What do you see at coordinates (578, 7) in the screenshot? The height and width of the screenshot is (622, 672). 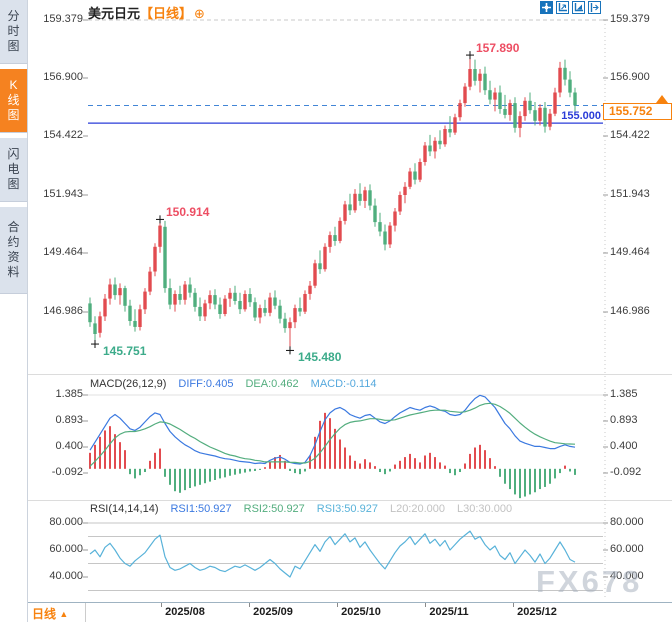 I see `axis-zoom-filled-icon` at bounding box center [578, 7].